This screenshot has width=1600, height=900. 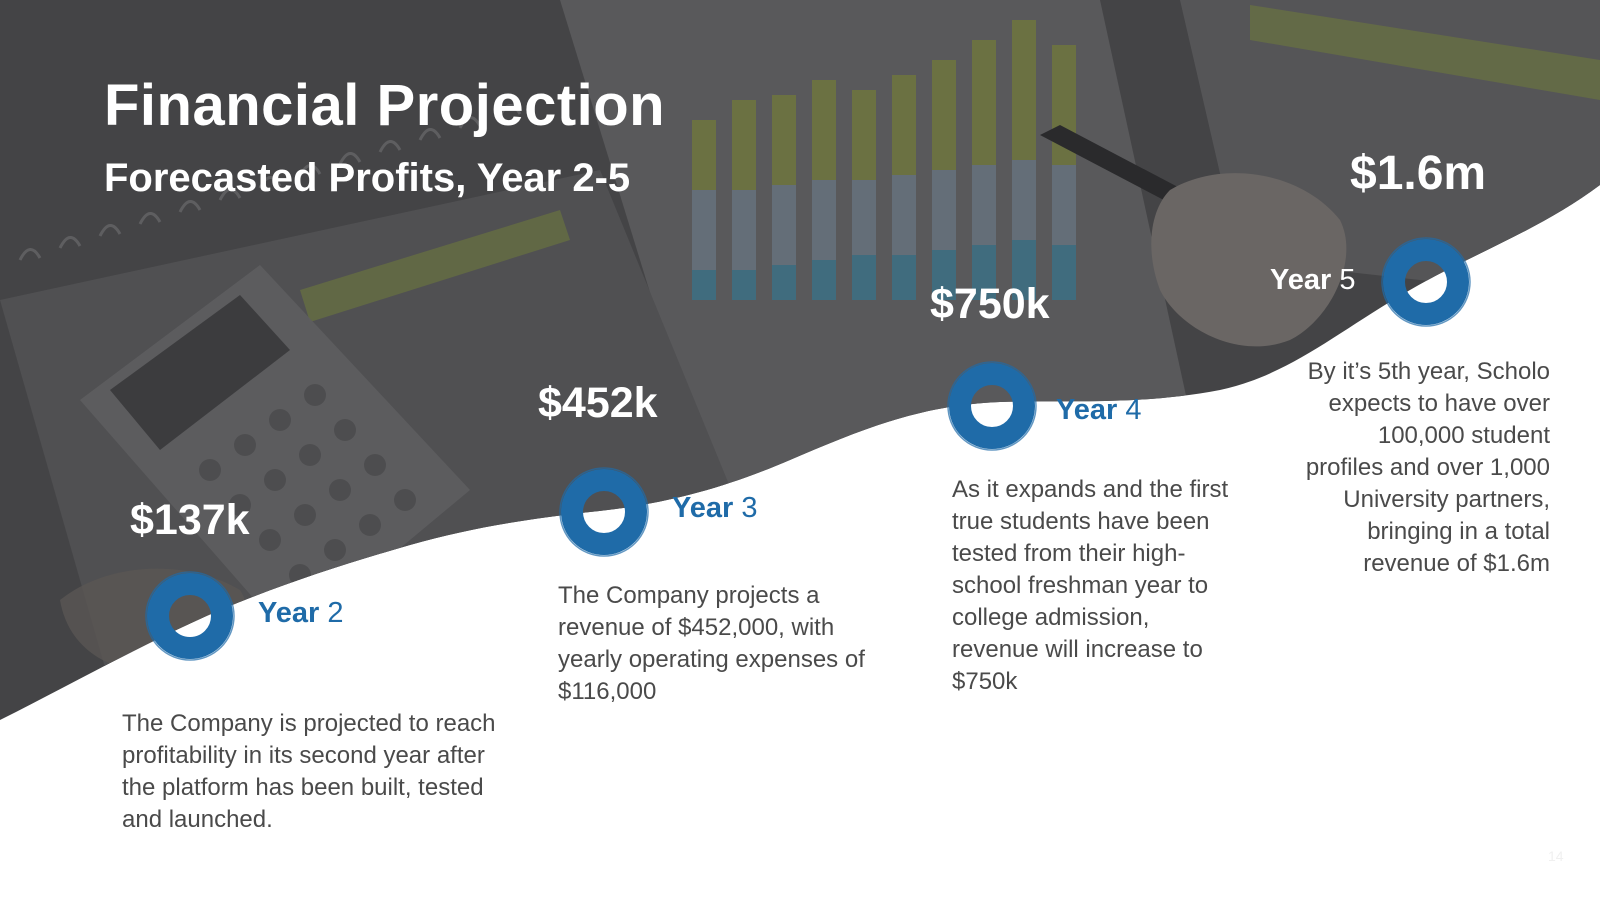 What do you see at coordinates (598, 403) in the screenshot?
I see `amount-year-3: $452k` at bounding box center [598, 403].